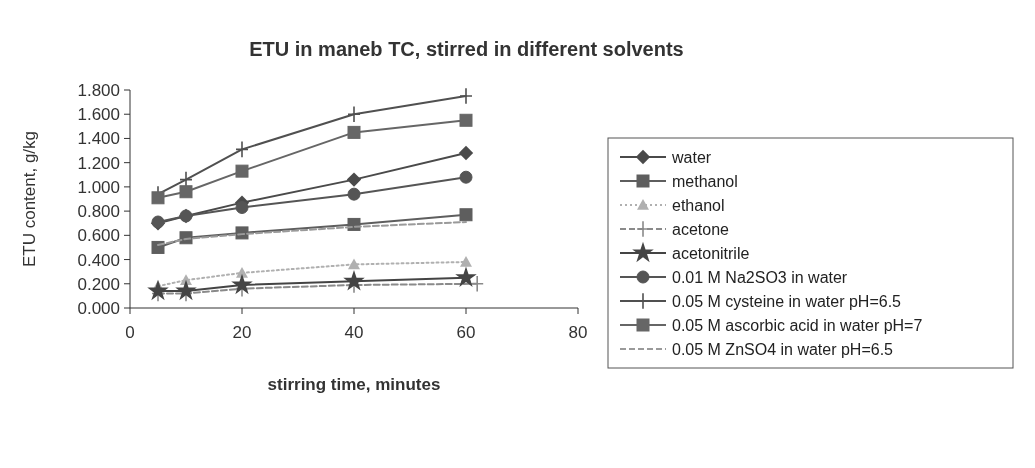 The height and width of the screenshot is (468, 1035). What do you see at coordinates (466, 49) in the screenshot?
I see `chart-title: ETU in maneb TC, stirred in different solvents` at bounding box center [466, 49].